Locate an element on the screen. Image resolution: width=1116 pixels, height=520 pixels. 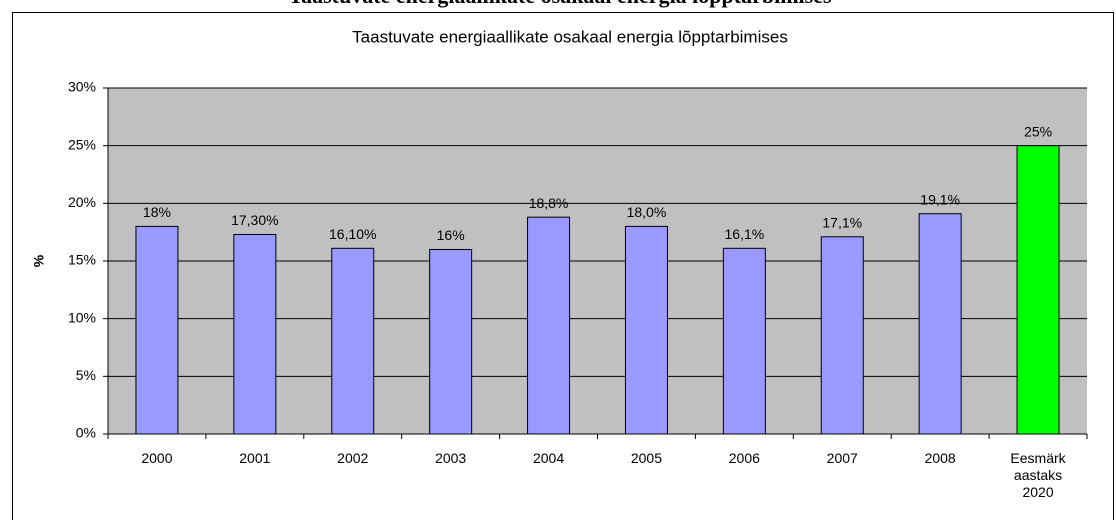
value-label: 19,1% is located at coordinates (940, 199).